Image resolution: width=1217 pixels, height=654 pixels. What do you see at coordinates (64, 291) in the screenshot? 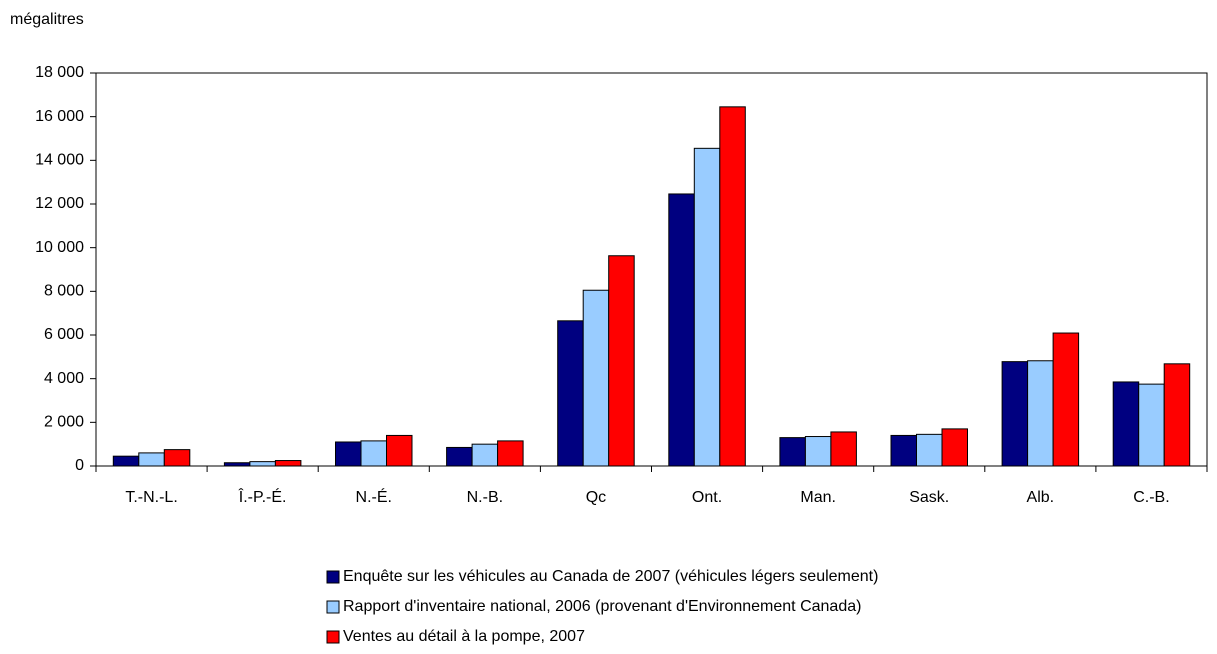
I see `y-tick-label: 8 000` at bounding box center [64, 291].